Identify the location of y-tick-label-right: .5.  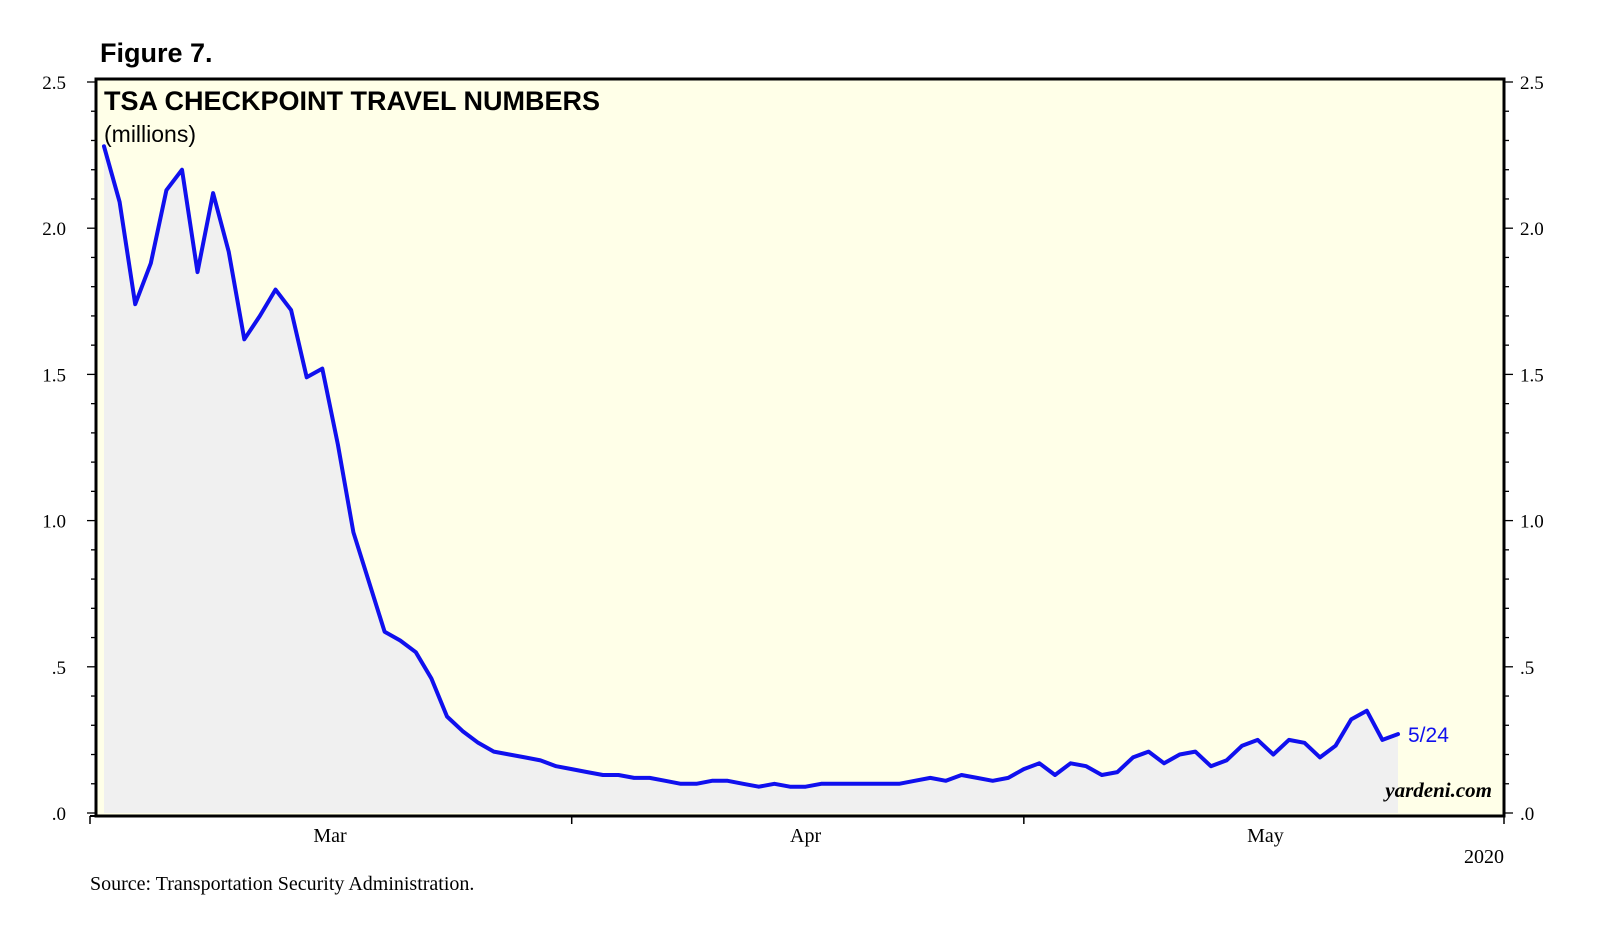
(1527, 668).